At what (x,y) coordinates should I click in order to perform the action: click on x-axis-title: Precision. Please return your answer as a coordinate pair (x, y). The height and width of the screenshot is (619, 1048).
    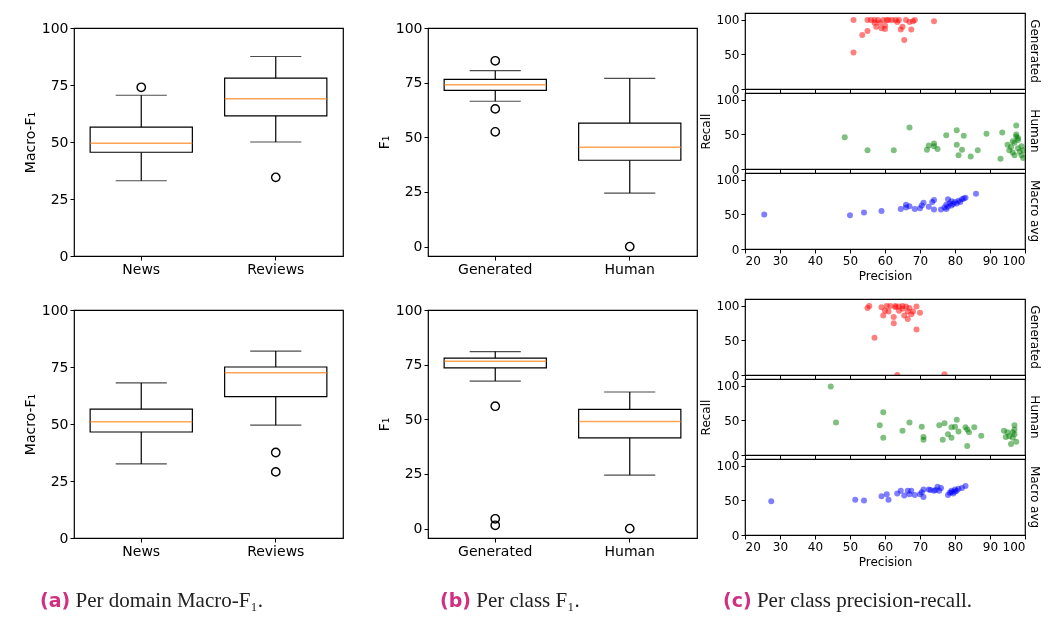
    Looking at the image, I should click on (885, 275).